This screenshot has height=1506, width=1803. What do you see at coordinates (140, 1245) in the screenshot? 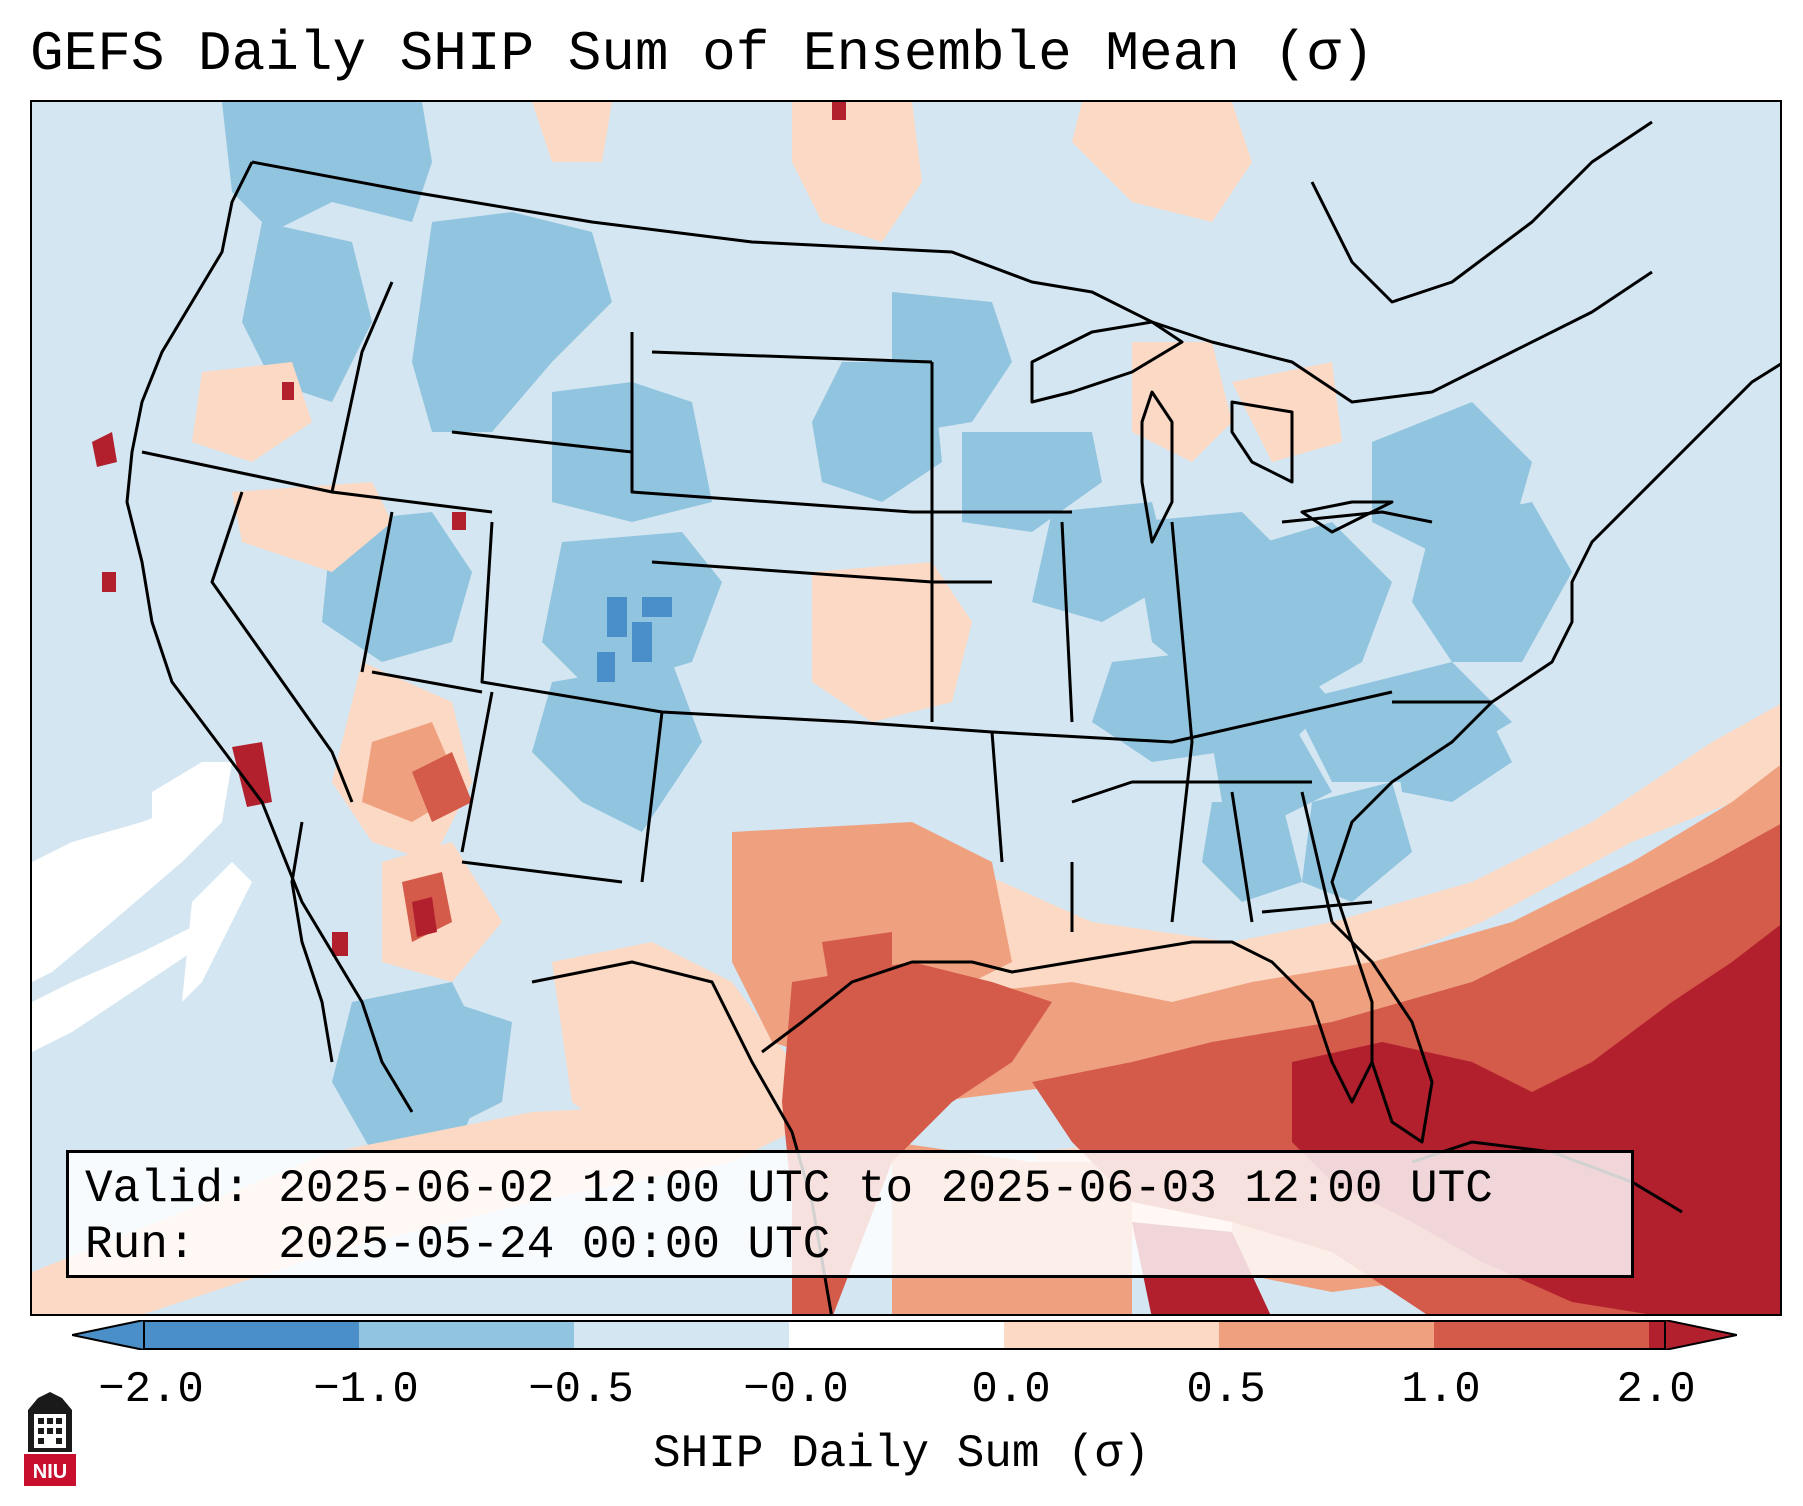
I see `run-label: Run:` at bounding box center [140, 1245].